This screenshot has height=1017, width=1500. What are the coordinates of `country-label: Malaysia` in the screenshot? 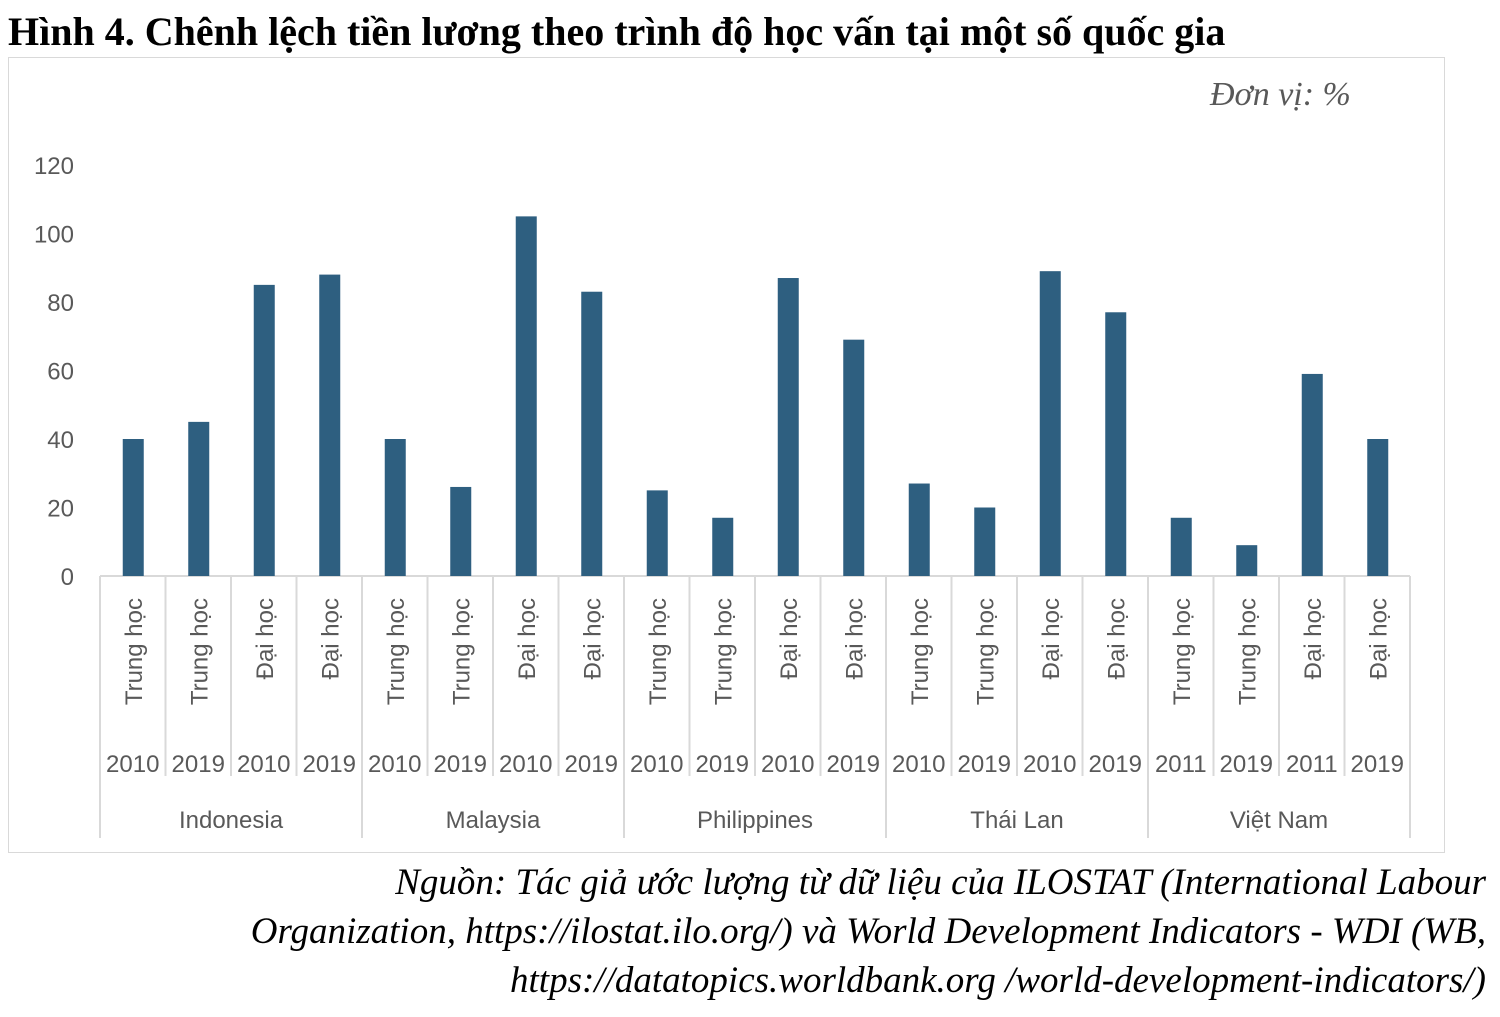 It's located at (493, 820).